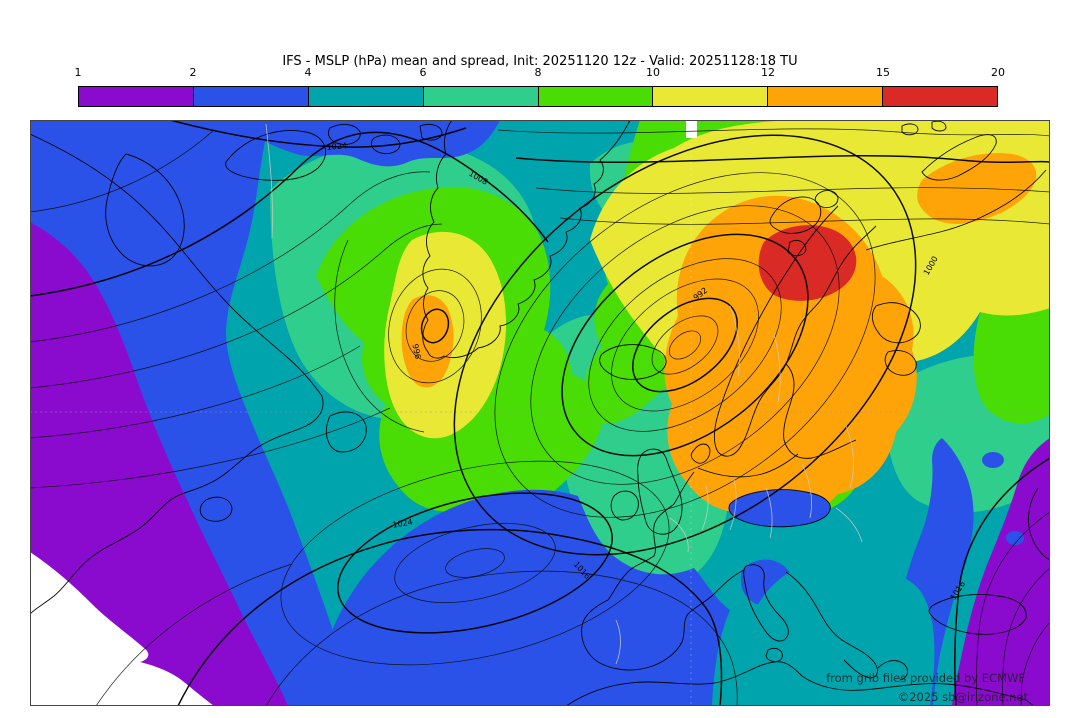 This screenshot has width=1080, height=718. I want to click on colorbar-tick-15: 15, so click(883, 72).